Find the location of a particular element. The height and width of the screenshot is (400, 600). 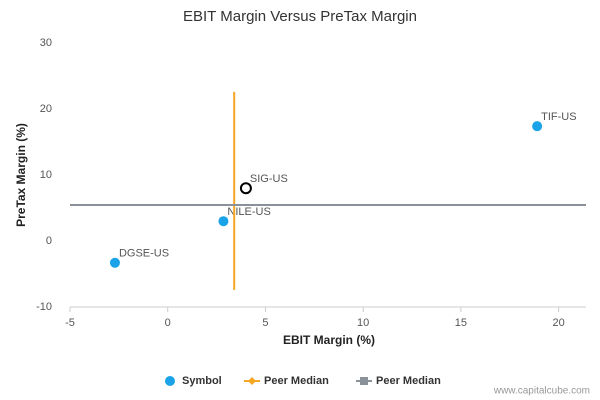

x-tick-label: 15 is located at coordinates (461, 323).